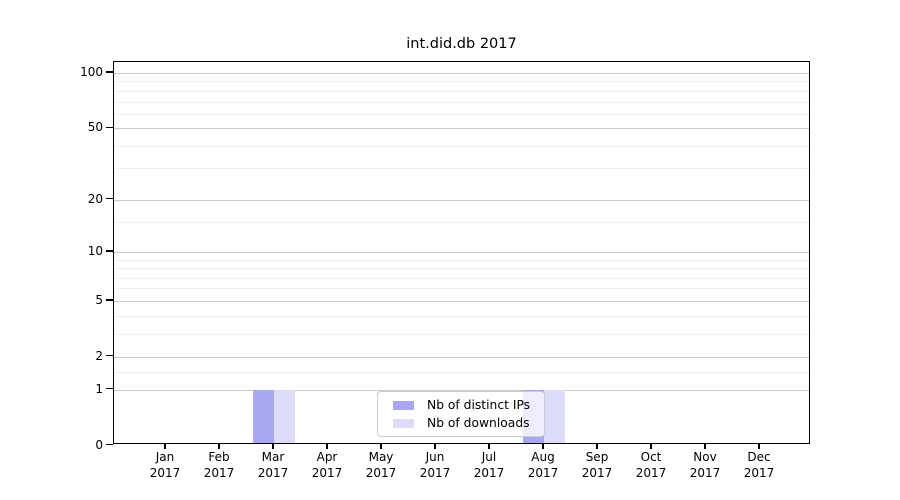 This screenshot has width=900, height=500. Describe the element at coordinates (543, 457) in the screenshot. I see `x-tick-month: Aug` at that location.